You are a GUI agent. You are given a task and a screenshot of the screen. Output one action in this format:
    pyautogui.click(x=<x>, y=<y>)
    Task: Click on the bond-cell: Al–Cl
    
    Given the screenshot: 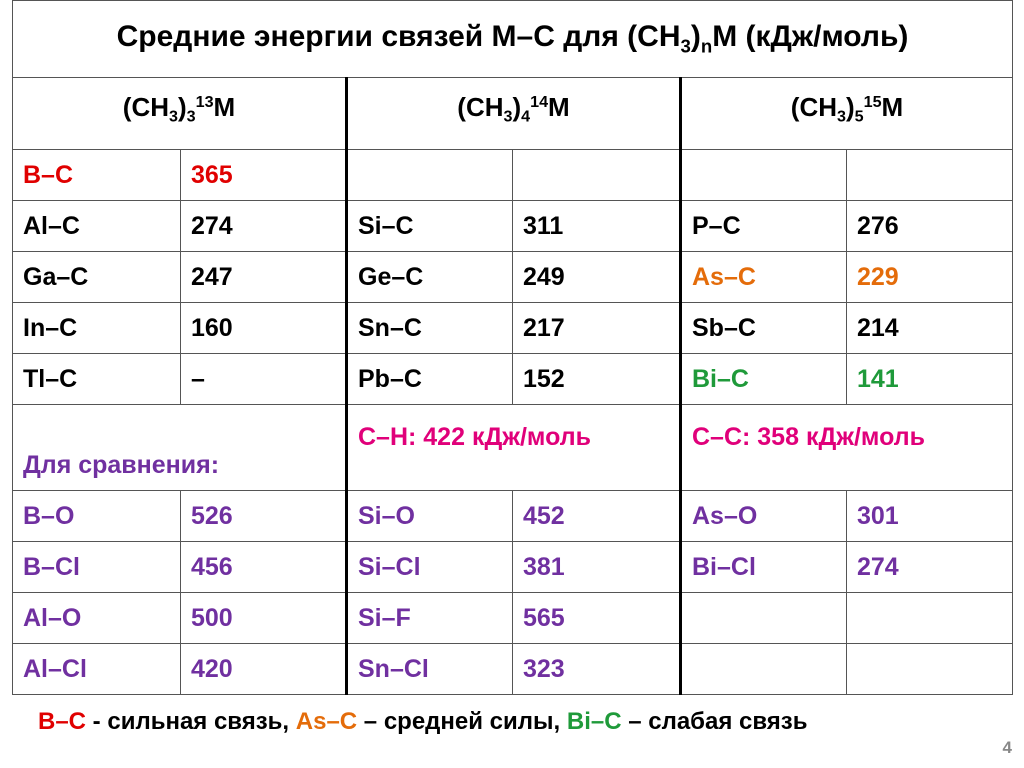 What is the action you would take?
    pyautogui.click(x=96, y=669)
    